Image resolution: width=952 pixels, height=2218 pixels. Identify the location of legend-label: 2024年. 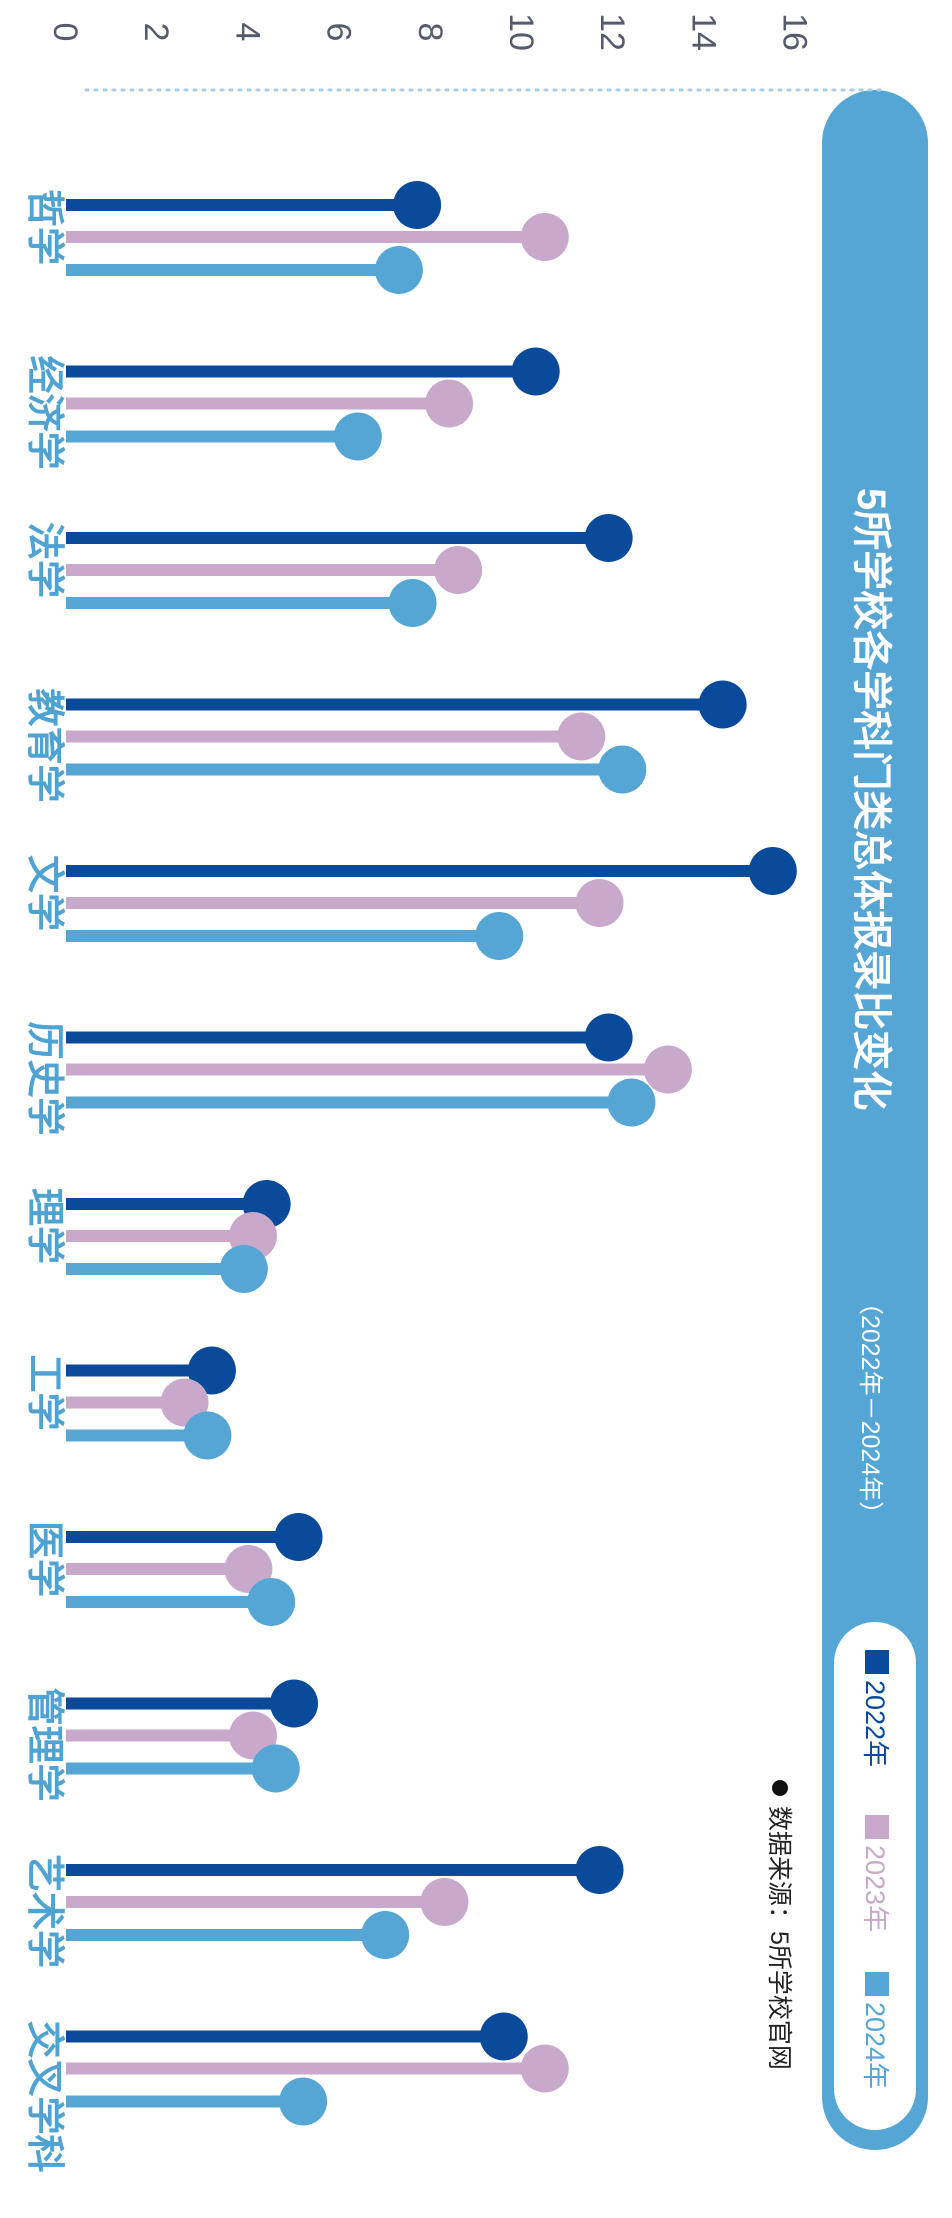
(875, 2045).